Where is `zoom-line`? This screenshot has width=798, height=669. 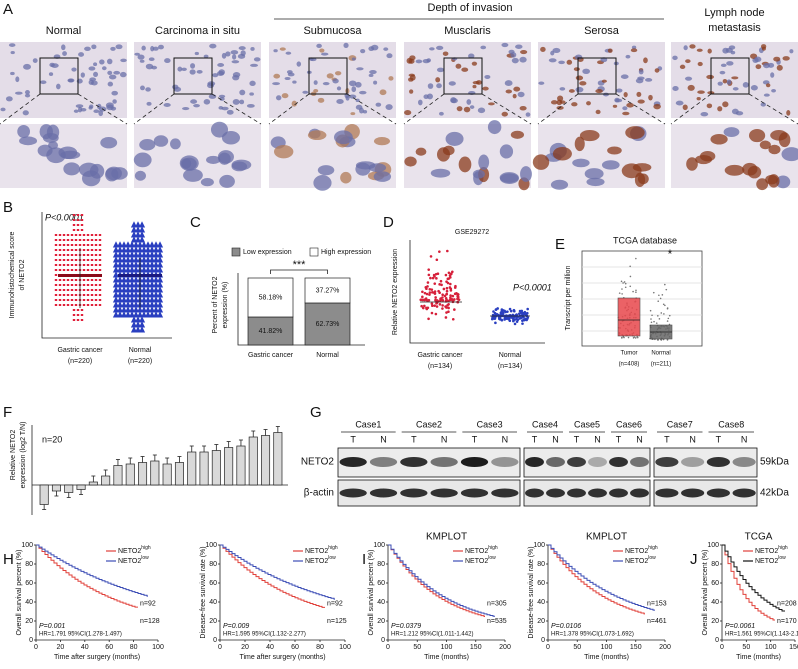 zoom-line is located at coordinates (154, 109).